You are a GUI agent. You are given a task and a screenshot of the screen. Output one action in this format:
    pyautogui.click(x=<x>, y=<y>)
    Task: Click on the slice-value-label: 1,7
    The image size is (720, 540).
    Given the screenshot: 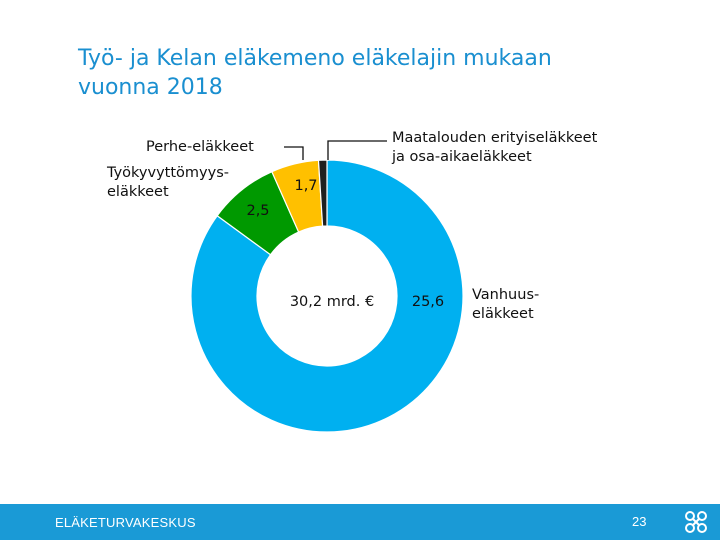 What is the action you would take?
    pyautogui.click(x=305, y=186)
    